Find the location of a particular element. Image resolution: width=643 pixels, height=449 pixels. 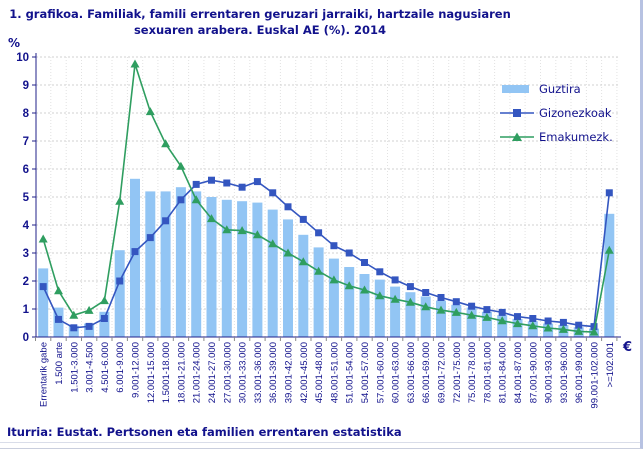

legend-label: Guztira is located at coordinates (560, 89).